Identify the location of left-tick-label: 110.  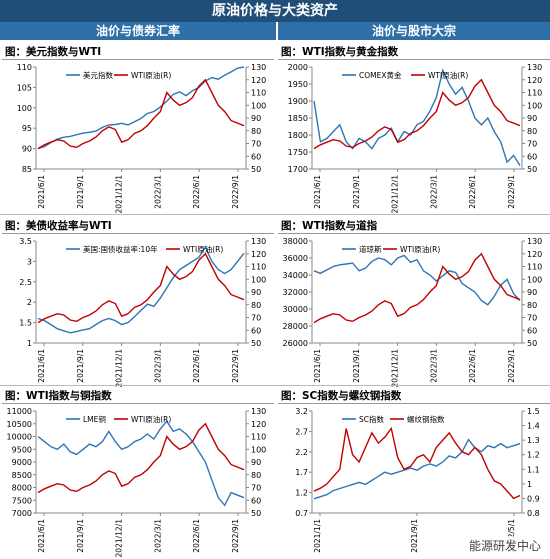
(24, 67).